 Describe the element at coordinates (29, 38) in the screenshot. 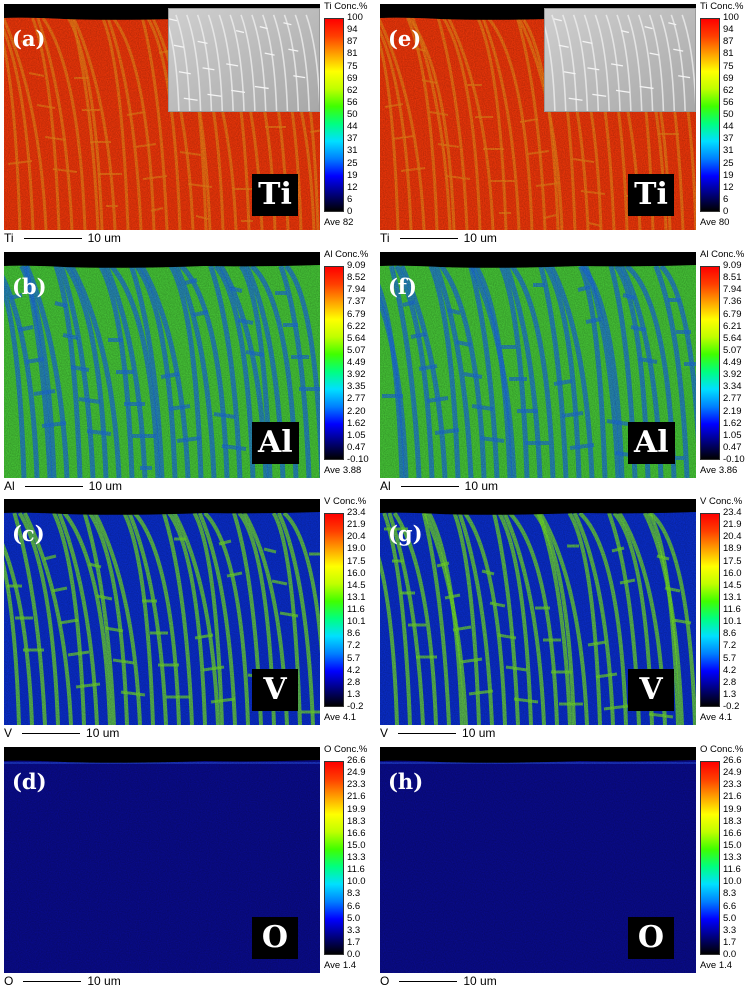

I see `panel-label: (a)` at that location.